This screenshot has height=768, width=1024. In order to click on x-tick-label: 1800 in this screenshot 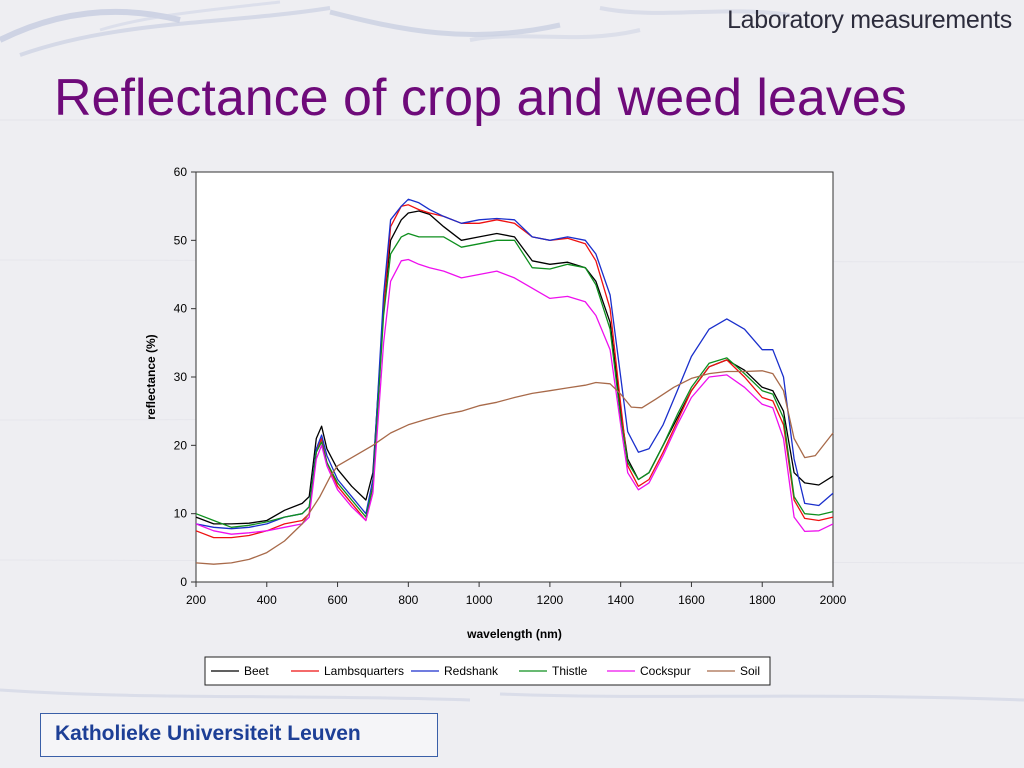, I will do `click(762, 600)`.